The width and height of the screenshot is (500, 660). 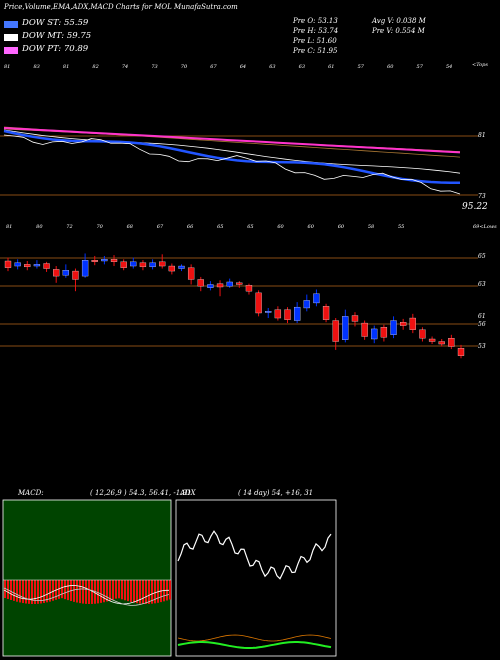 I want to click on macd-line, so click(x=86, y=595).